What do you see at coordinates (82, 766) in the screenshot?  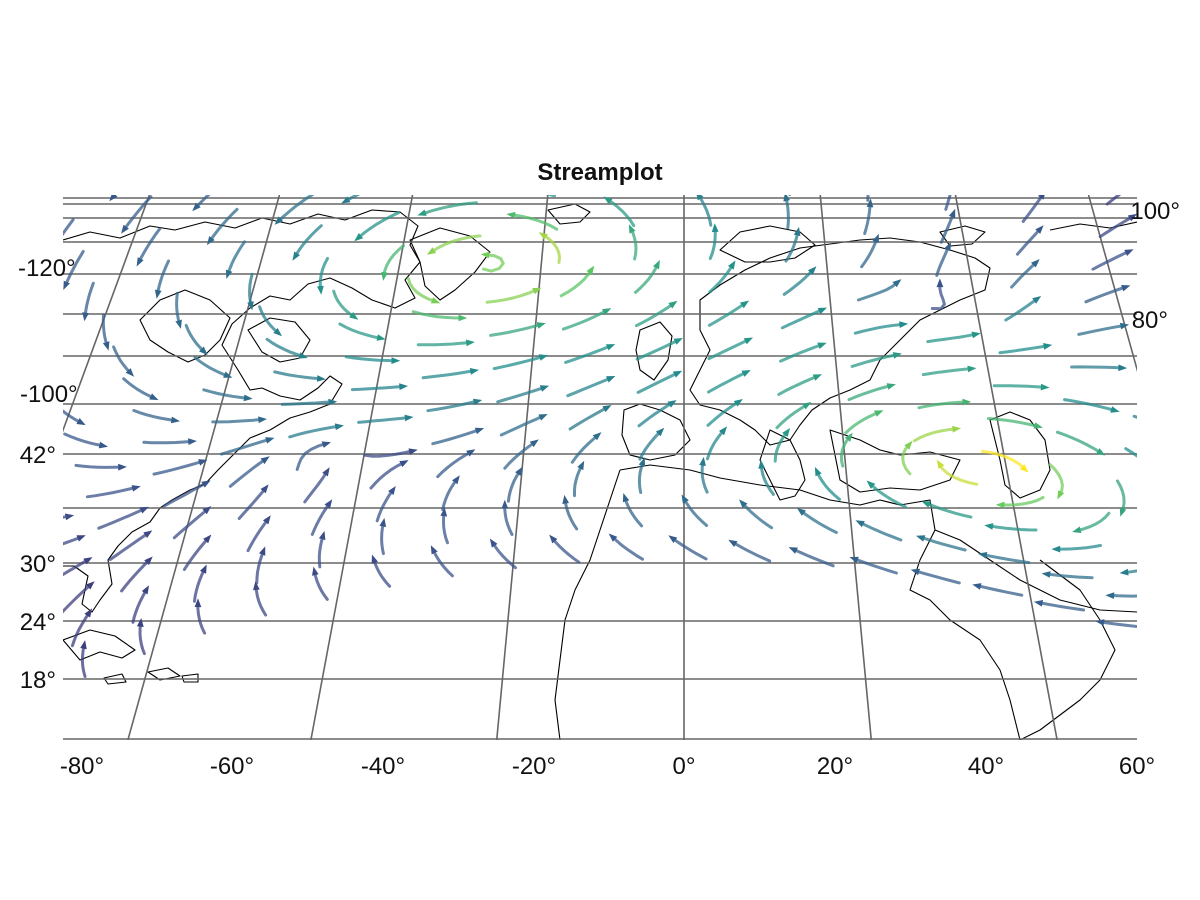 I see `x-tick-label: -80°` at bounding box center [82, 766].